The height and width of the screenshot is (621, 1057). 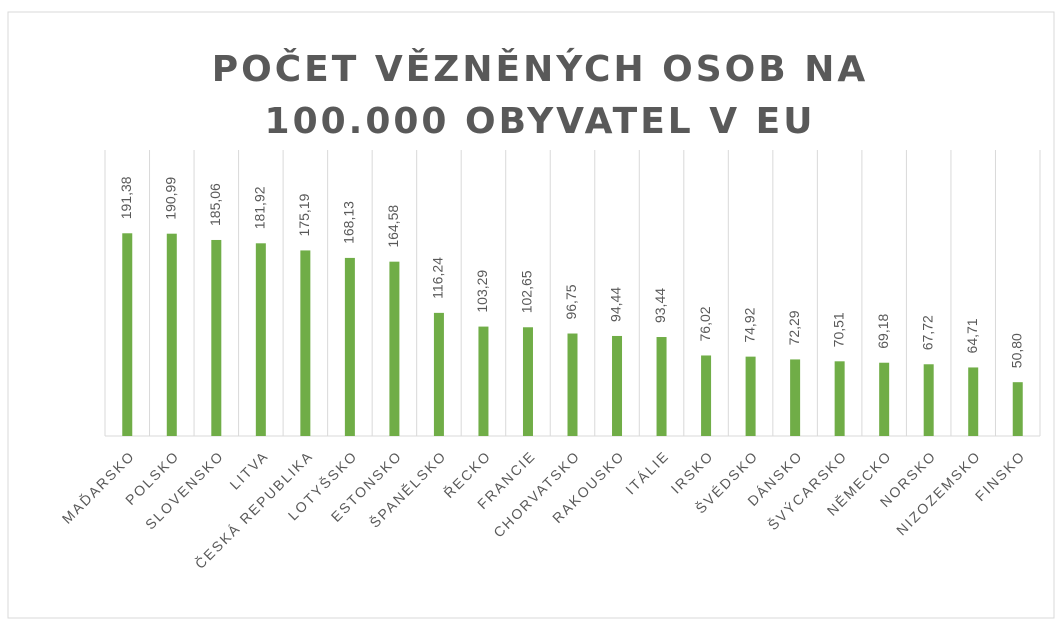 What do you see at coordinates (527, 291) in the screenshot?
I see `data-label: 102,65` at bounding box center [527, 291].